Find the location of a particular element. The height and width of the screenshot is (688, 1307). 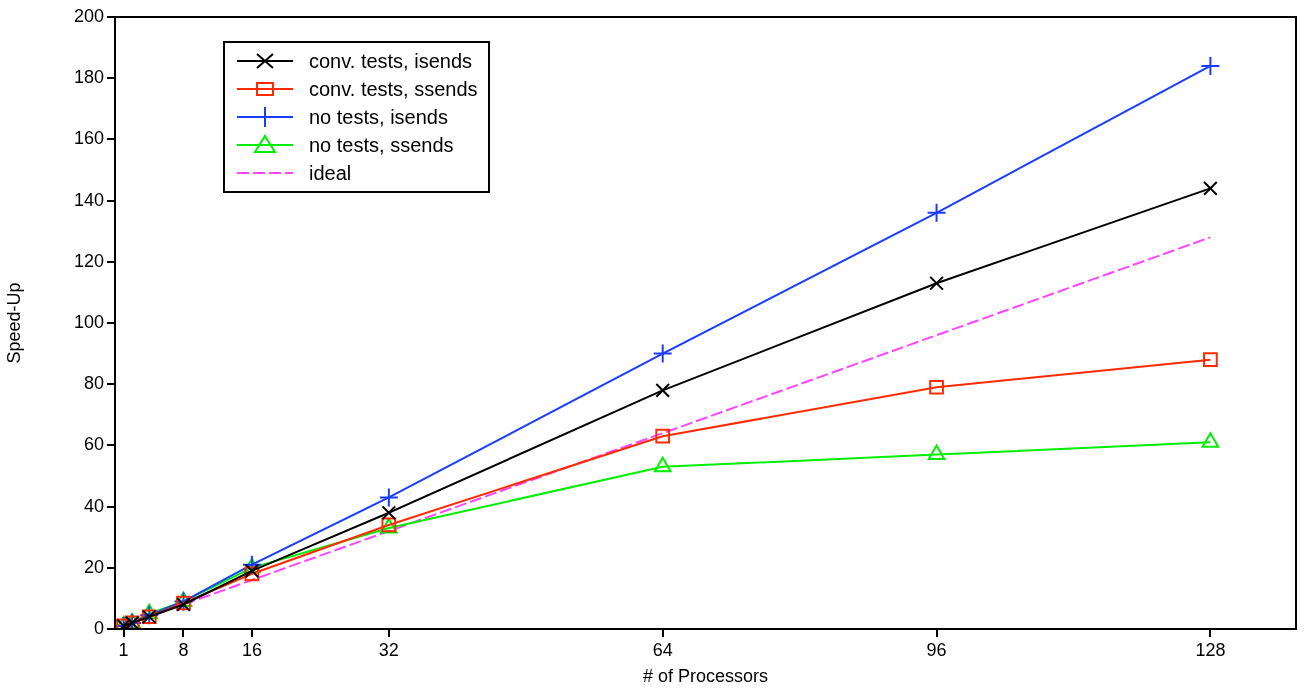

y-tick-label: 200 is located at coordinates (88, 15).